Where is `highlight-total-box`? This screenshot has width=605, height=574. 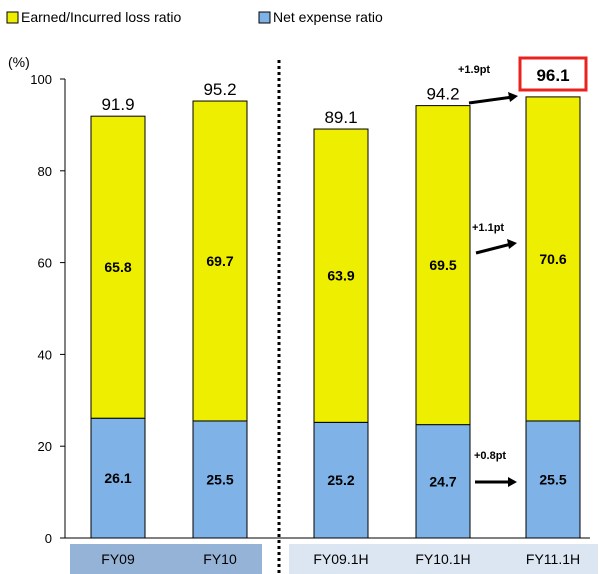
highlight-total-box is located at coordinates (553, 74).